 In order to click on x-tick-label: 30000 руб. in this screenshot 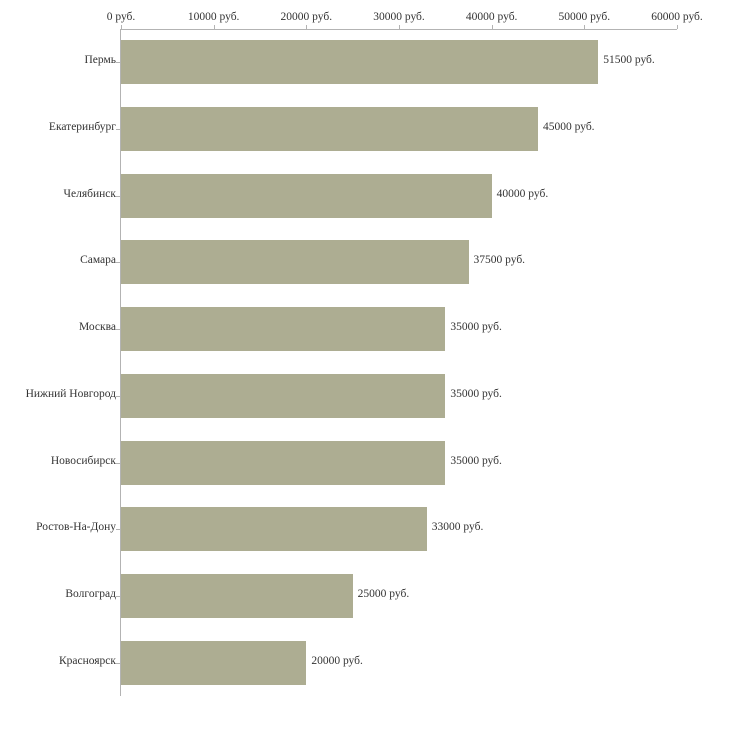, I will do `click(399, 17)`.